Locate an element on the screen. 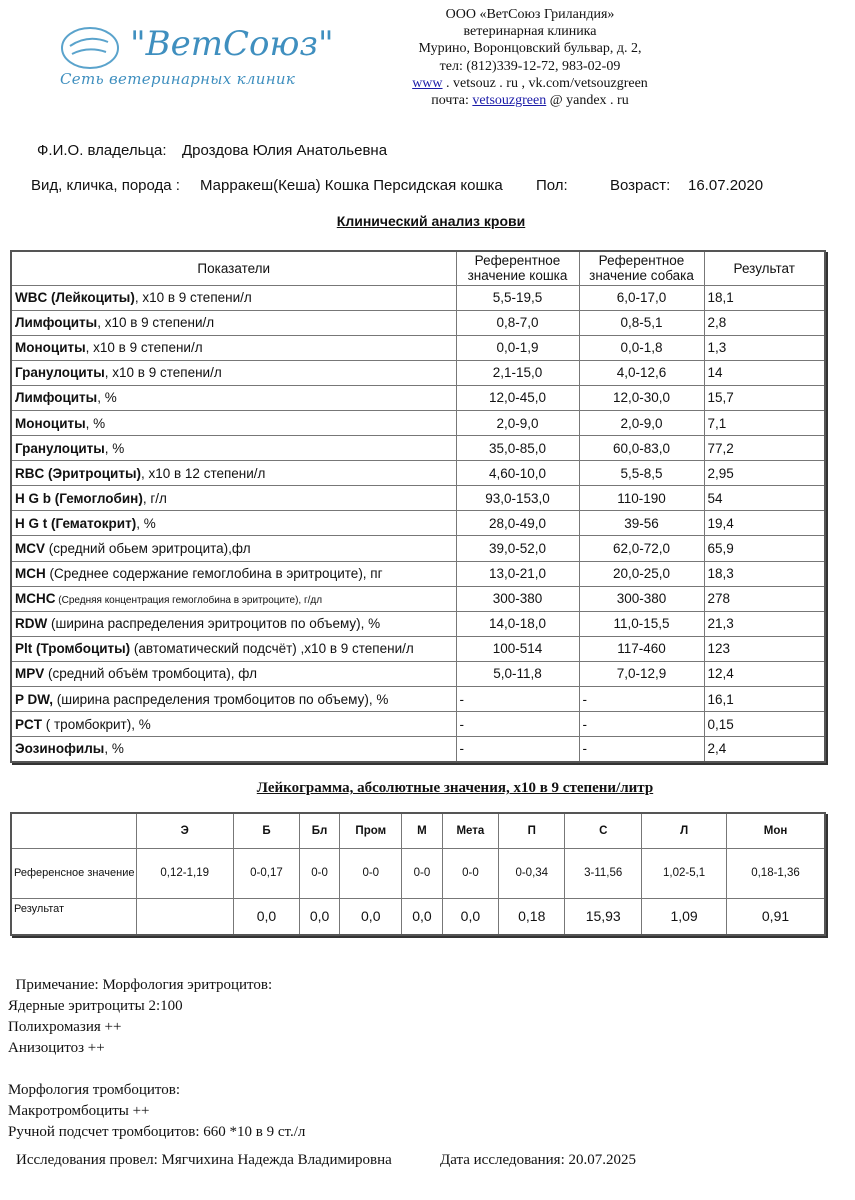 The height and width of the screenshot is (1200, 855). value-cat: - is located at coordinates (517, 699).